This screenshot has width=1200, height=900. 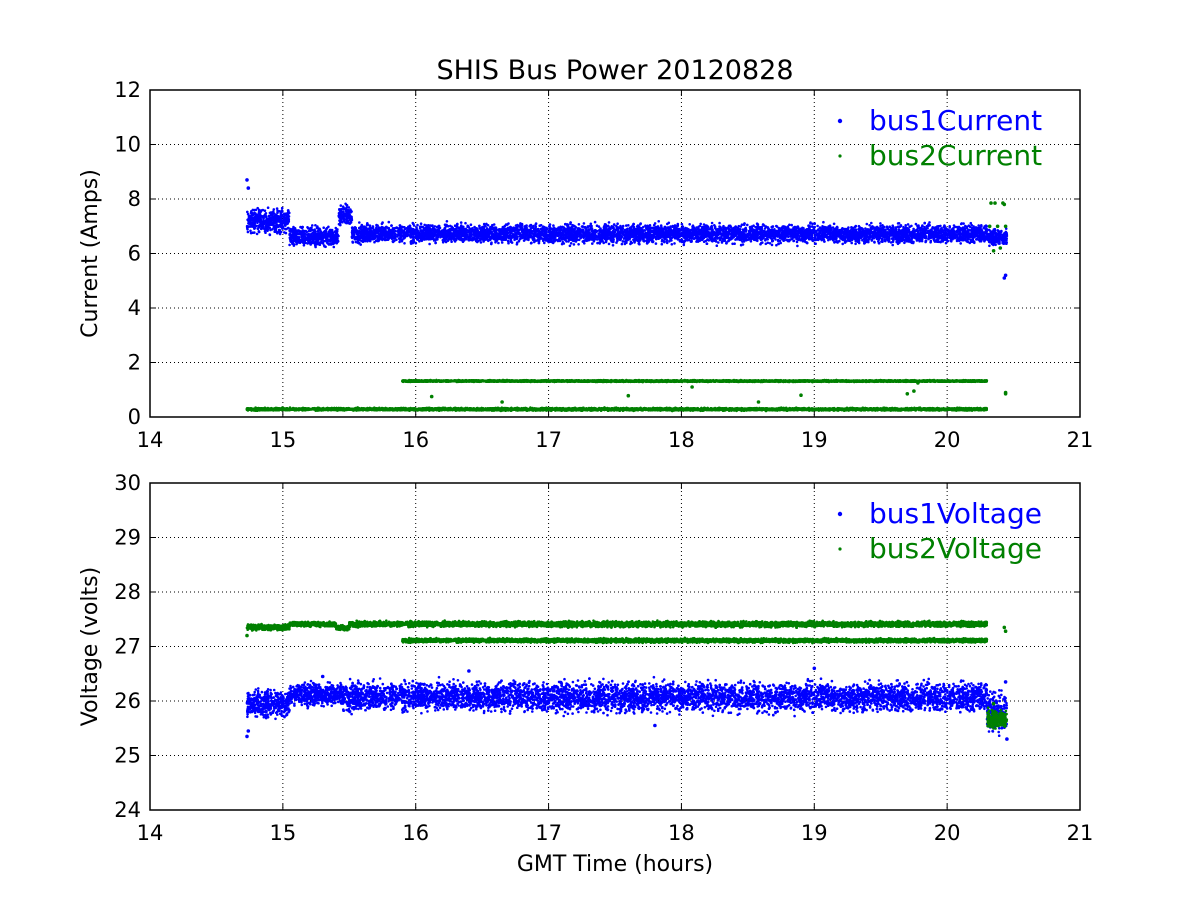 I want to click on figure-title: SHIS Bus Power 20120828, so click(x=614, y=70).